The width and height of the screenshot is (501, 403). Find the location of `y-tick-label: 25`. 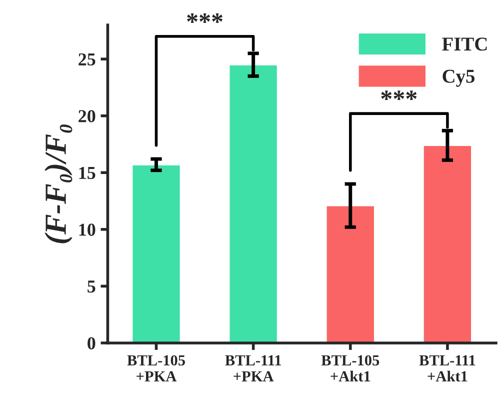

y-tick-label: 25 is located at coordinates (87, 59).